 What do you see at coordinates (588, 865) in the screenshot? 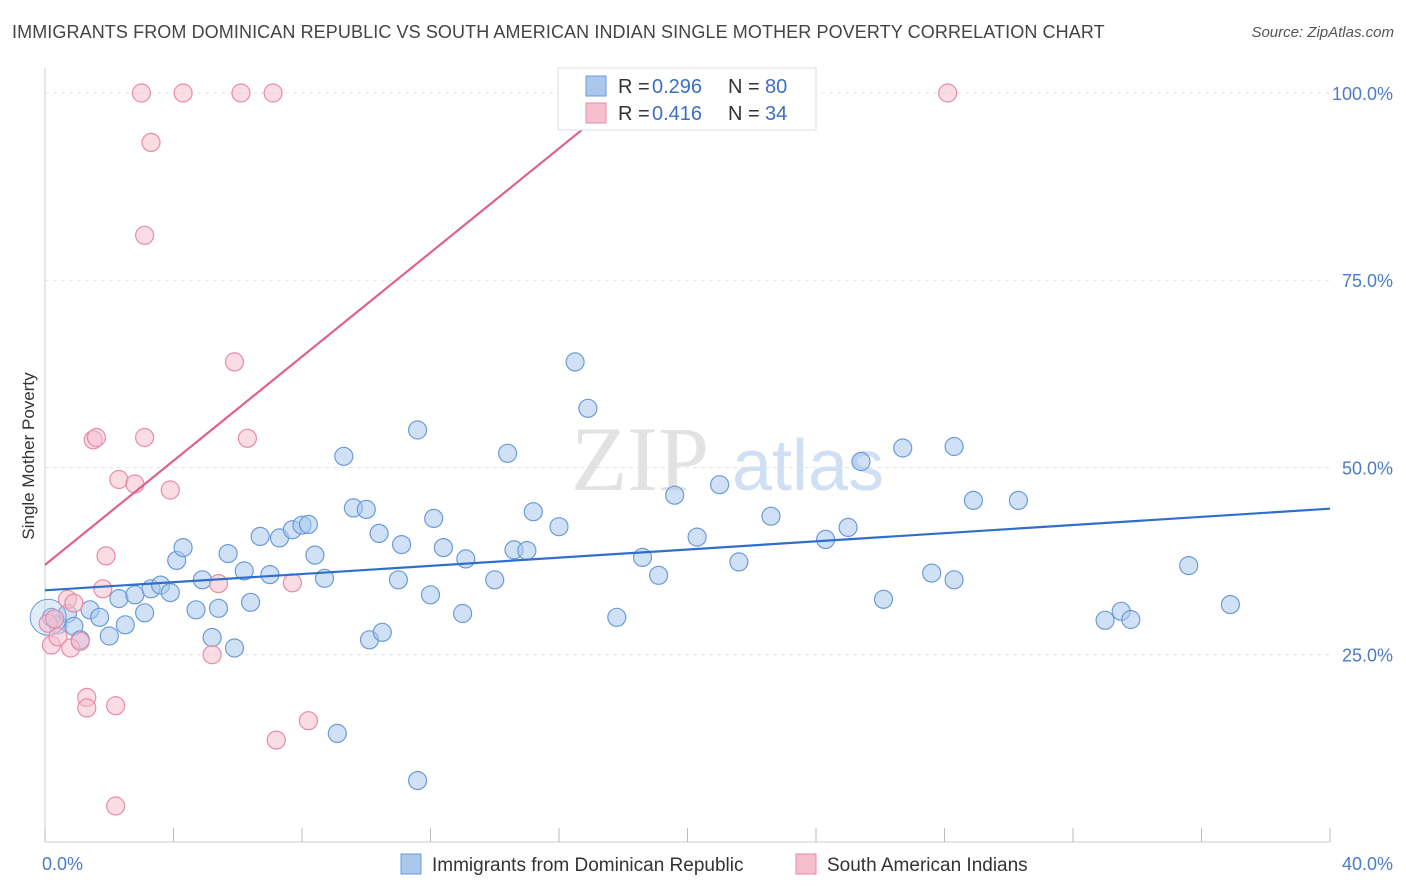
I see `bottom-legend-label-1: Immigrants from Dominican Republic` at bounding box center [588, 865].